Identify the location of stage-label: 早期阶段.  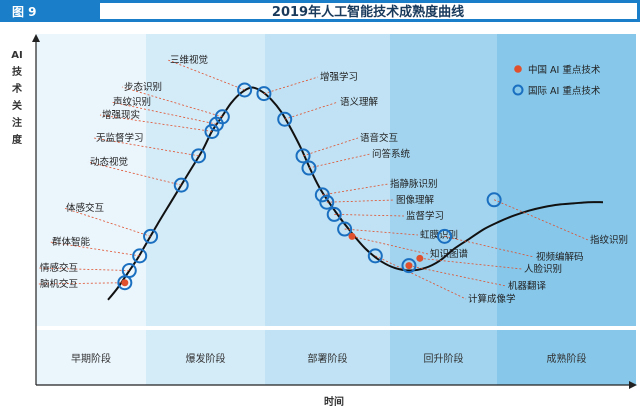
(91, 358).